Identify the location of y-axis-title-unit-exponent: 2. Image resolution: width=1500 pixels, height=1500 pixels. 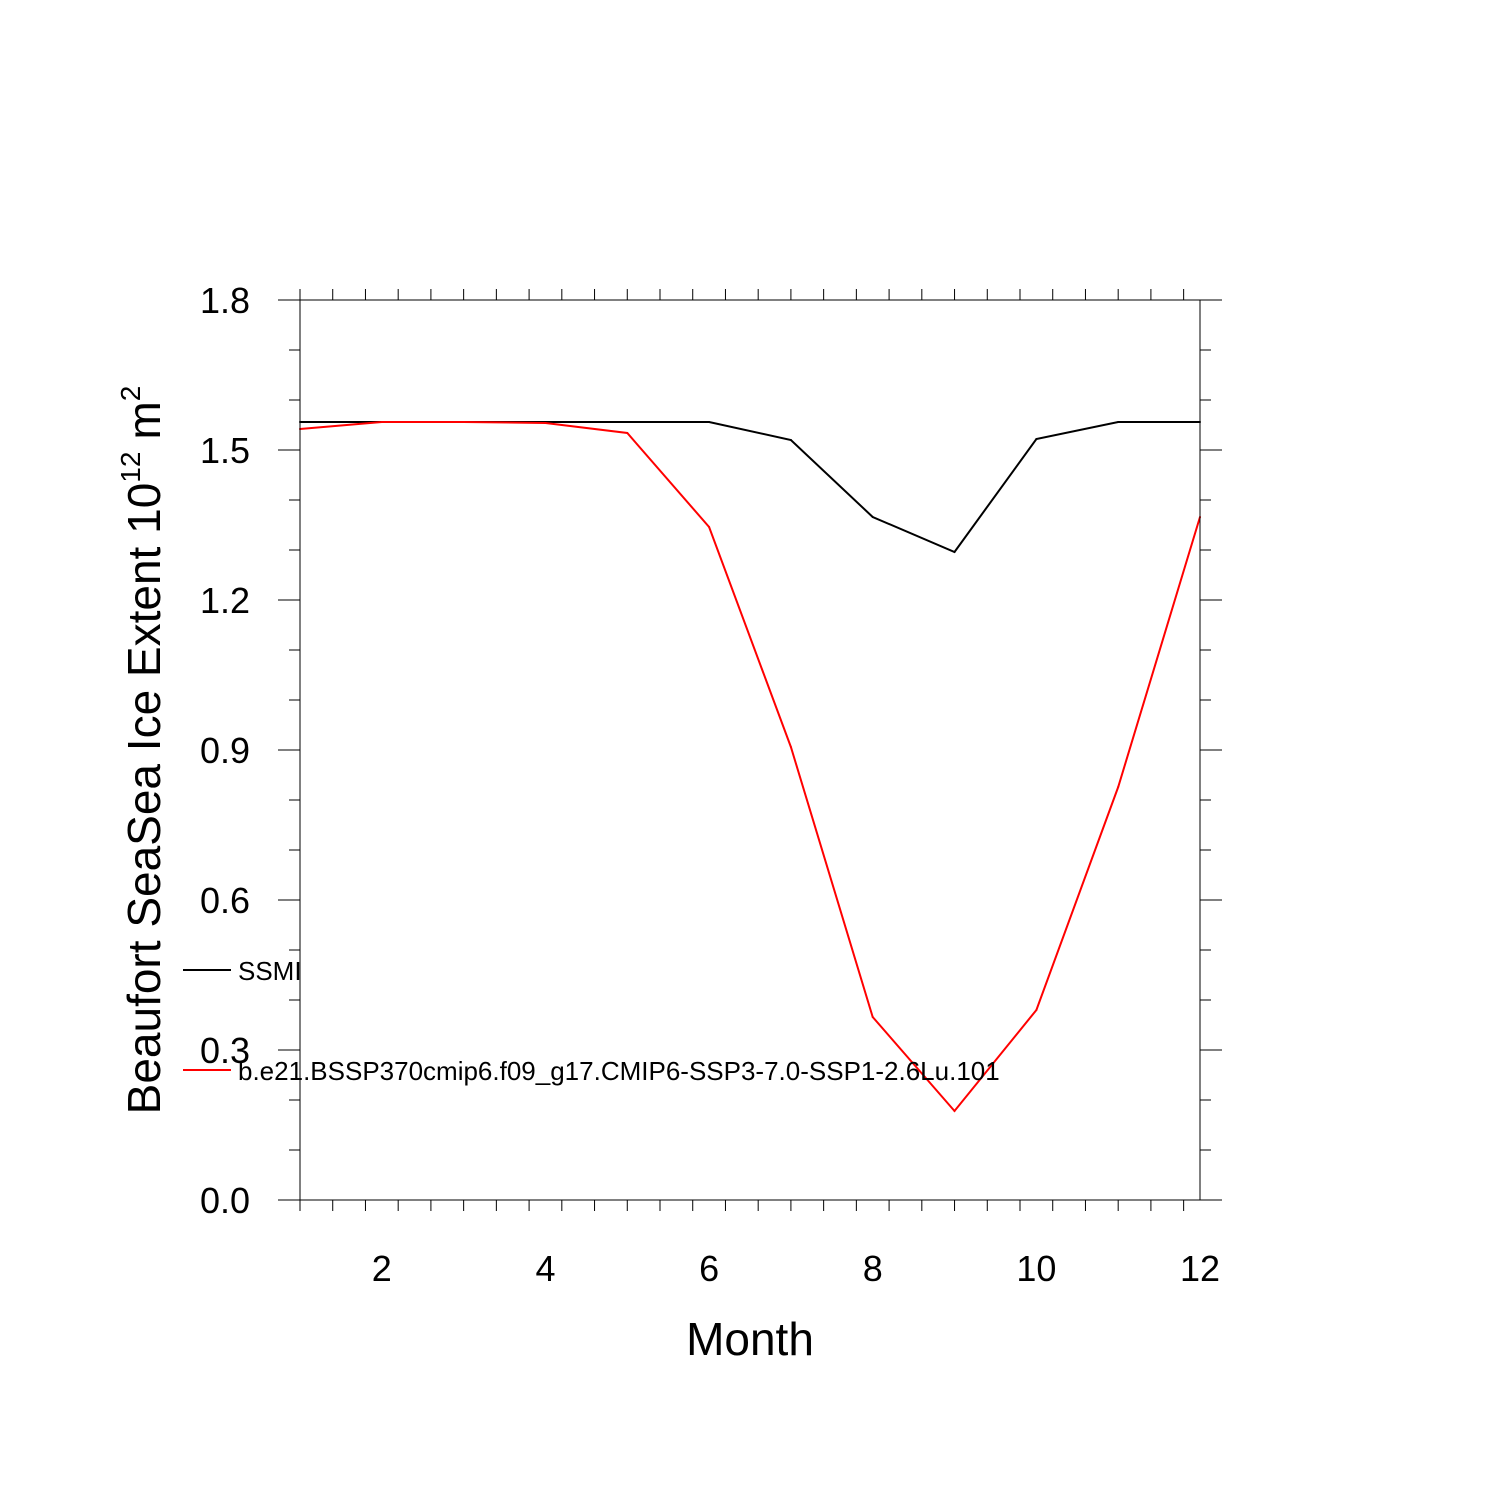
(130, 394).